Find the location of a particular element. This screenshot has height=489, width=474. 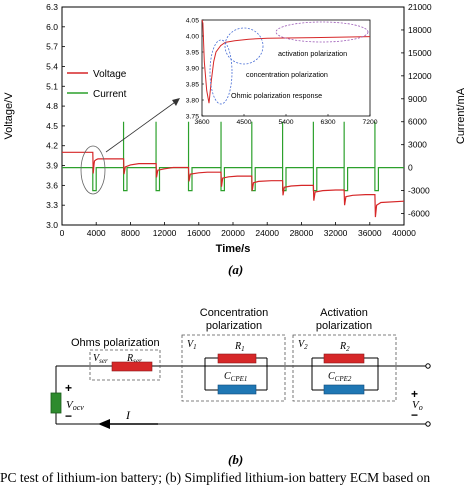

vser-label: Vser is located at coordinates (100, 359).